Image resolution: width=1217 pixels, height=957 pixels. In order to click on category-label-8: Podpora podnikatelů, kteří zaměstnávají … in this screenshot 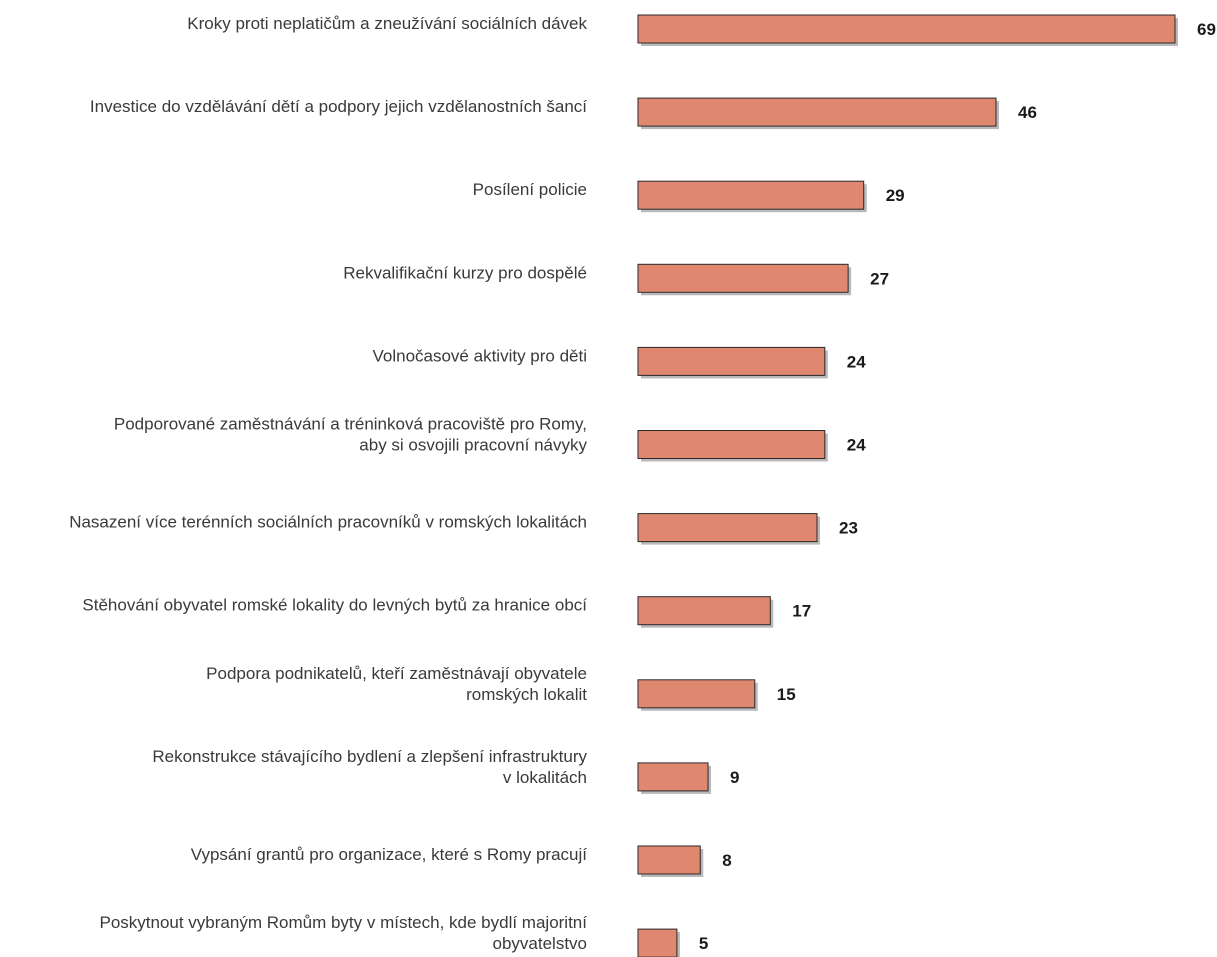, I will do `click(396, 684)`.